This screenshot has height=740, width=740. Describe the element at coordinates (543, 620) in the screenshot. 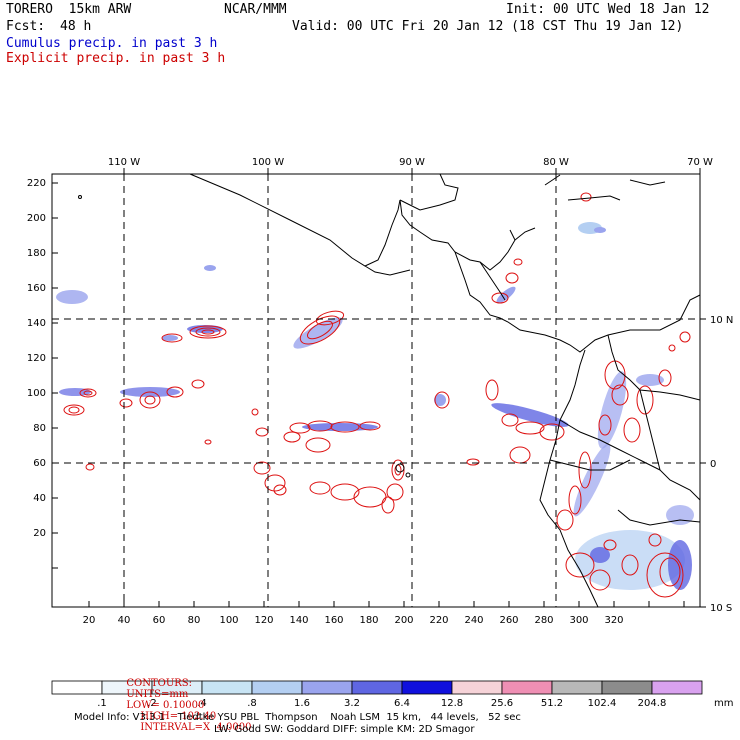

I see `x-tick-label: 280` at that location.